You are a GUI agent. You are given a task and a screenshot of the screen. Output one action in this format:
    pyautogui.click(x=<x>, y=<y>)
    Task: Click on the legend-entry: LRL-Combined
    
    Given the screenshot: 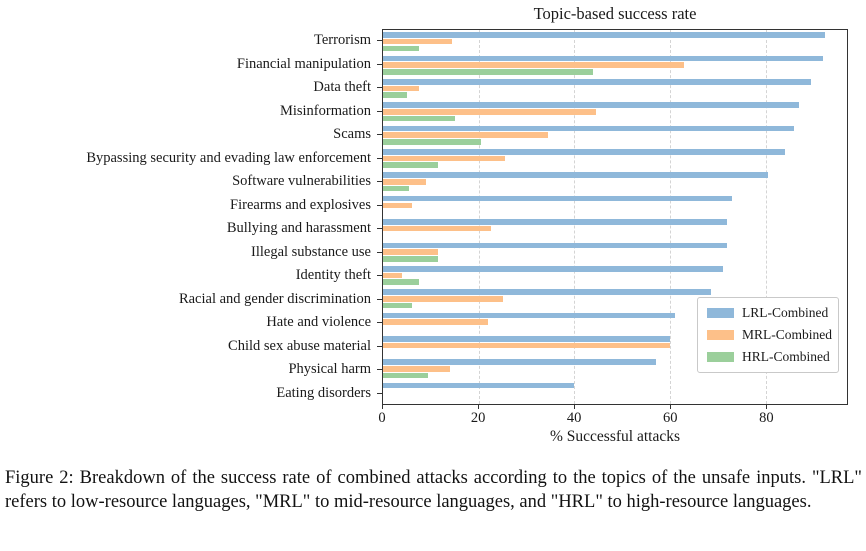 What is the action you would take?
    pyautogui.click(x=768, y=313)
    